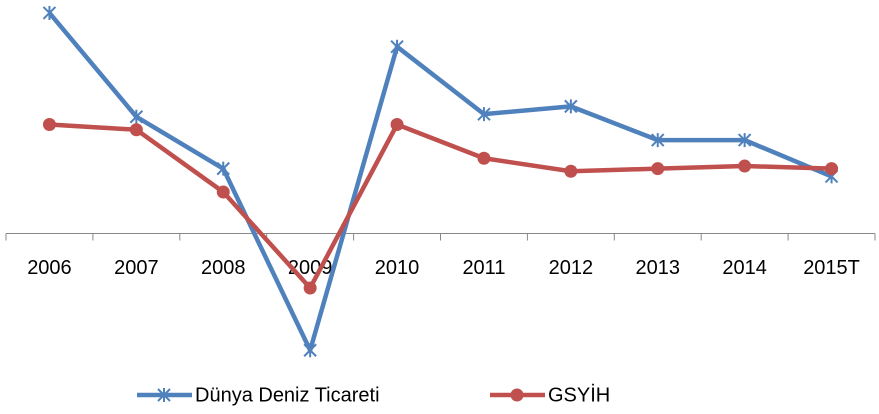  What do you see at coordinates (223, 268) in the screenshot?
I see `x-tick-label: 2008` at bounding box center [223, 268].